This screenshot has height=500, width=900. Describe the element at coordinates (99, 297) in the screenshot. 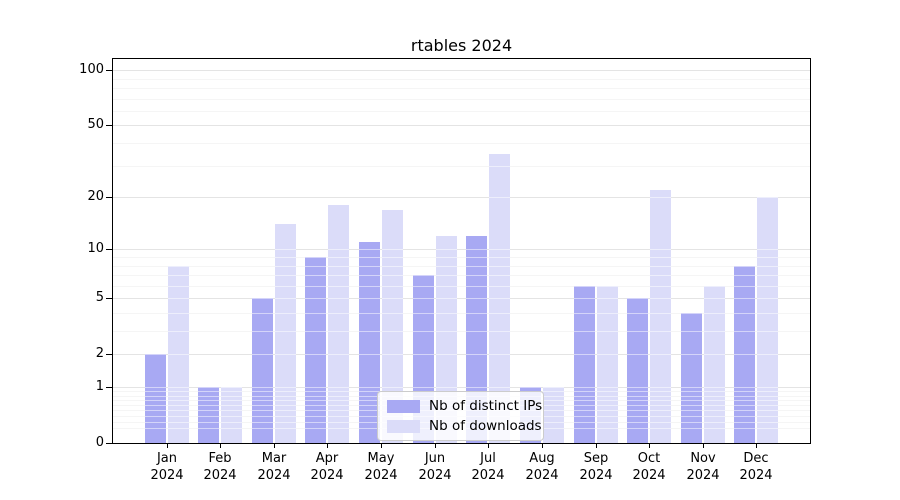

I see `y-tick-label: 5` at that location.